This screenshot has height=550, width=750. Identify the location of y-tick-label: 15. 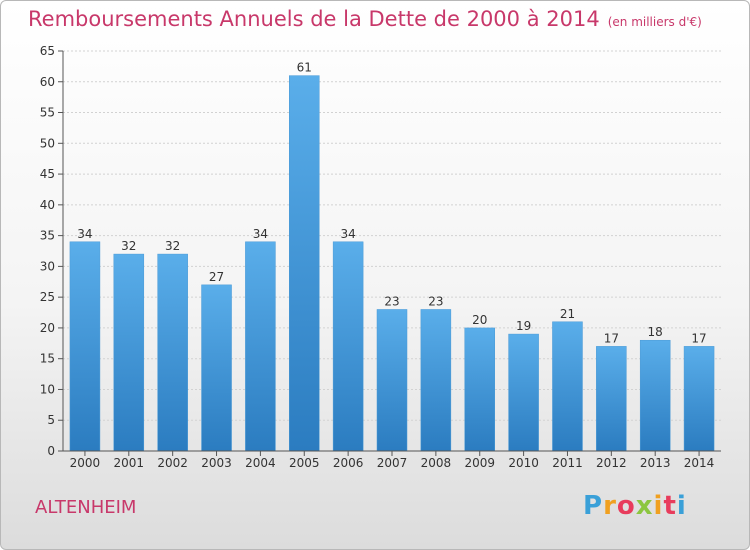
(47, 359).